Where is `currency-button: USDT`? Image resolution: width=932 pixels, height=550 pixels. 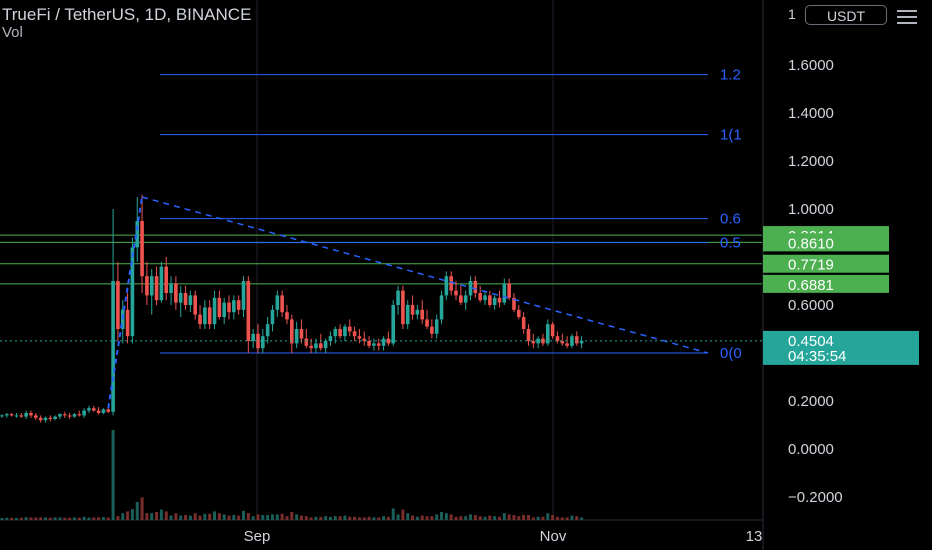
currency-button: USDT is located at coordinates (846, 15).